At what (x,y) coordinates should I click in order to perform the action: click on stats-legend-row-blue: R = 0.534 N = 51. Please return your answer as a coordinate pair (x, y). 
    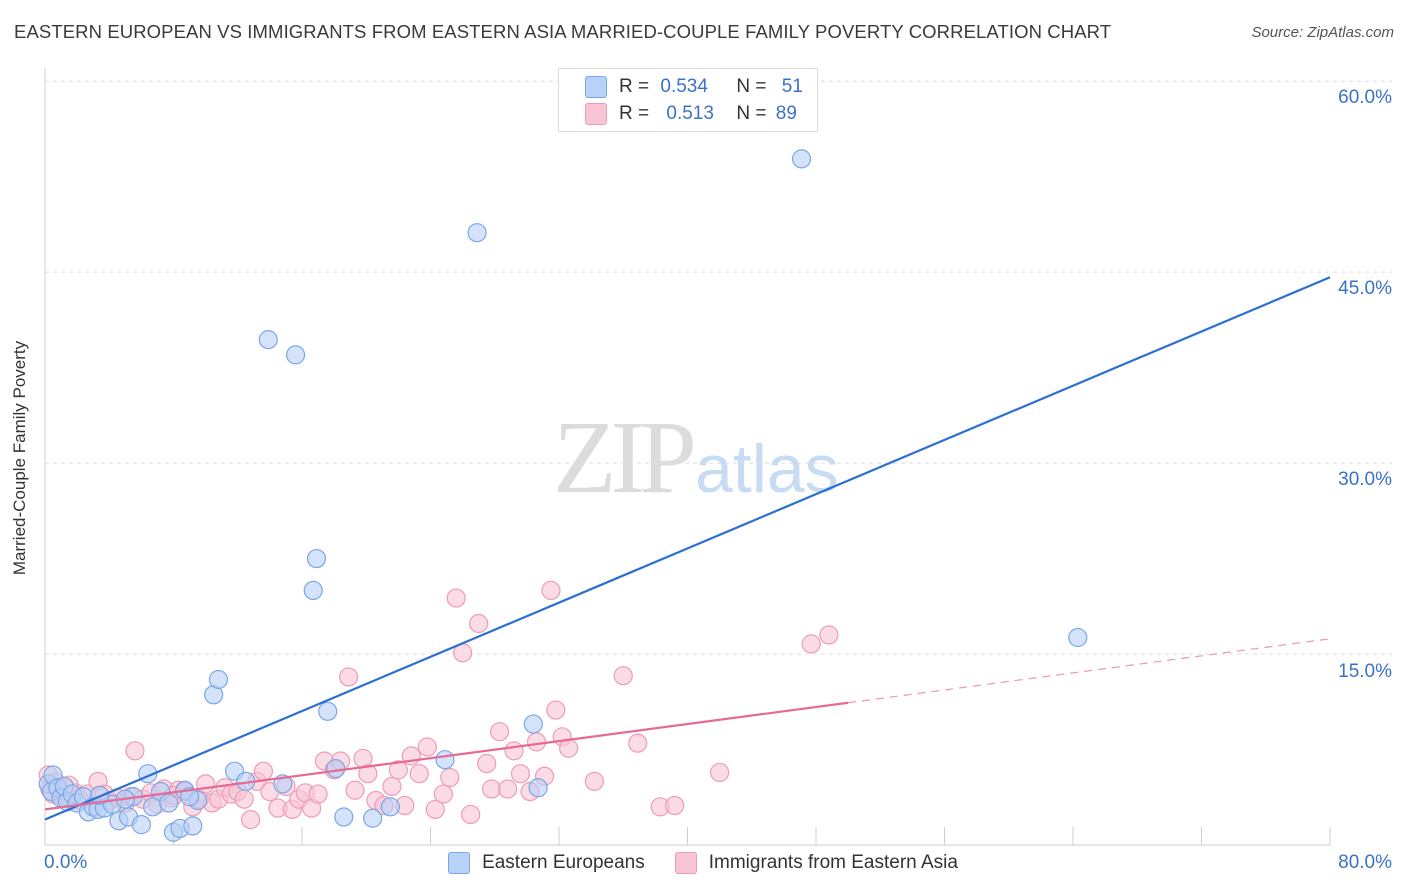
    Looking at the image, I should click on (694, 87).